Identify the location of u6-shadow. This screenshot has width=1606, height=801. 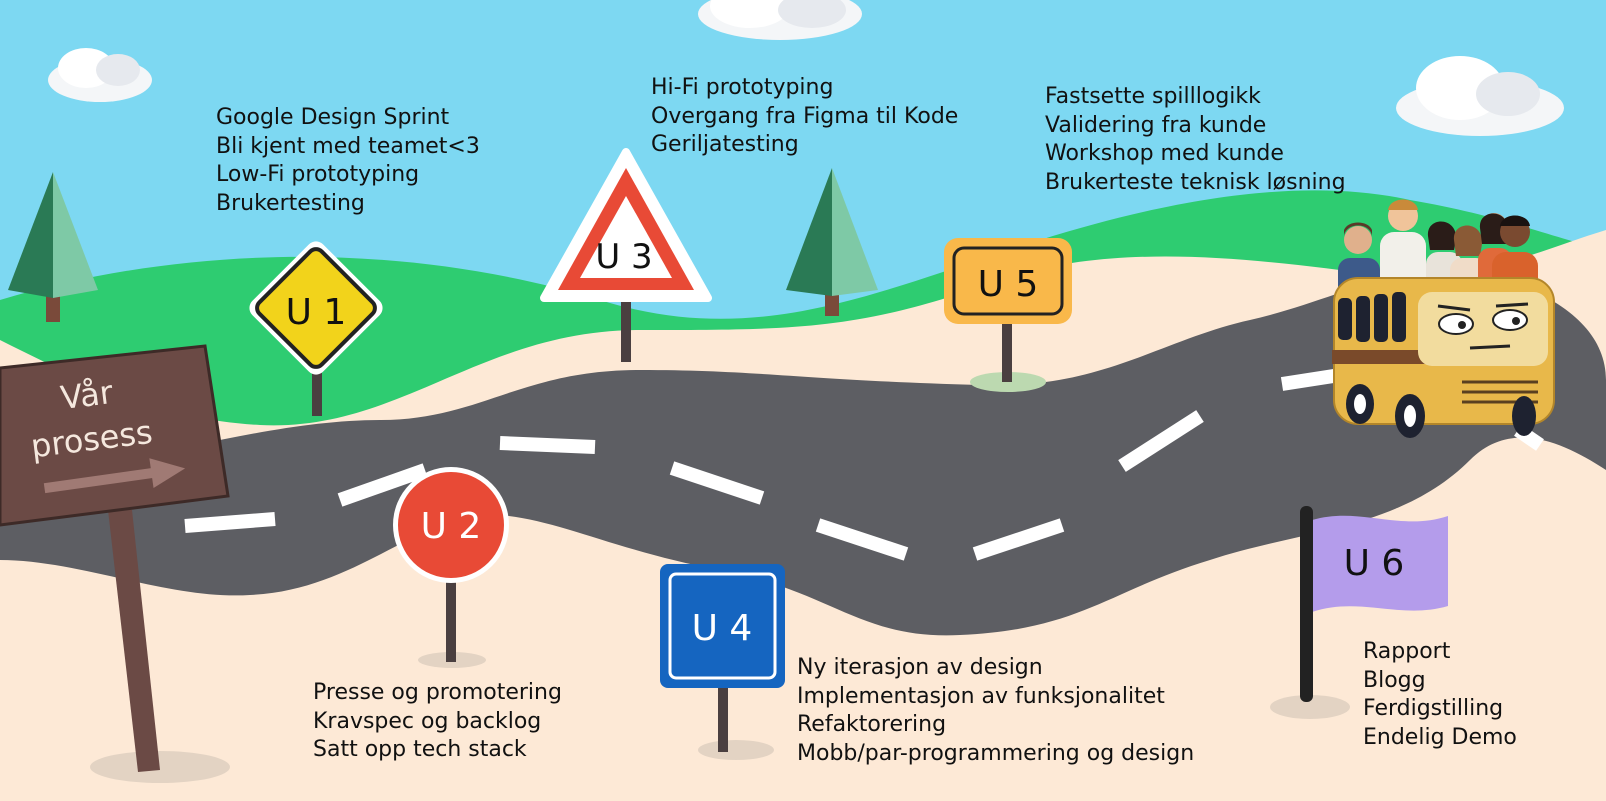
(1310, 707).